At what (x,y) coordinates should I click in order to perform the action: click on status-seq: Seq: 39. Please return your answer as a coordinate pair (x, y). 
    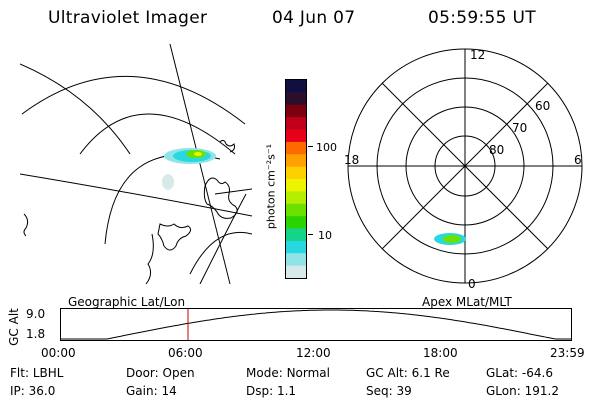
    Looking at the image, I should click on (389, 391).